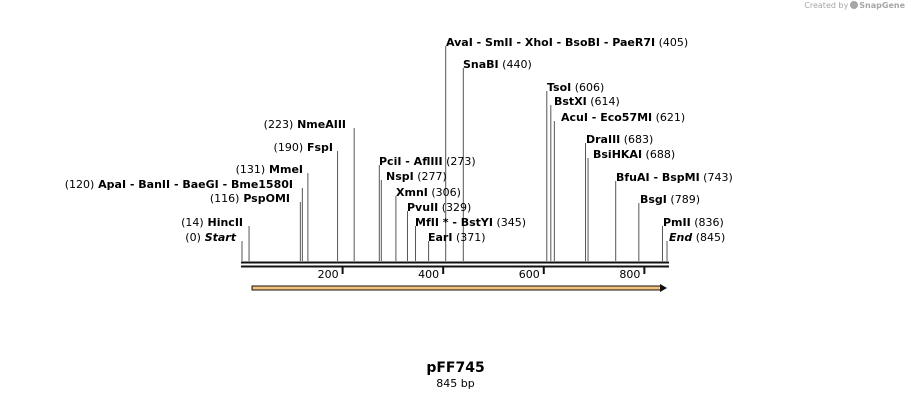 Image resolution: width=911 pixels, height=400 pixels. Describe the element at coordinates (421, 161) in the screenshot. I see `enzyme-name: - AflIII` at that location.